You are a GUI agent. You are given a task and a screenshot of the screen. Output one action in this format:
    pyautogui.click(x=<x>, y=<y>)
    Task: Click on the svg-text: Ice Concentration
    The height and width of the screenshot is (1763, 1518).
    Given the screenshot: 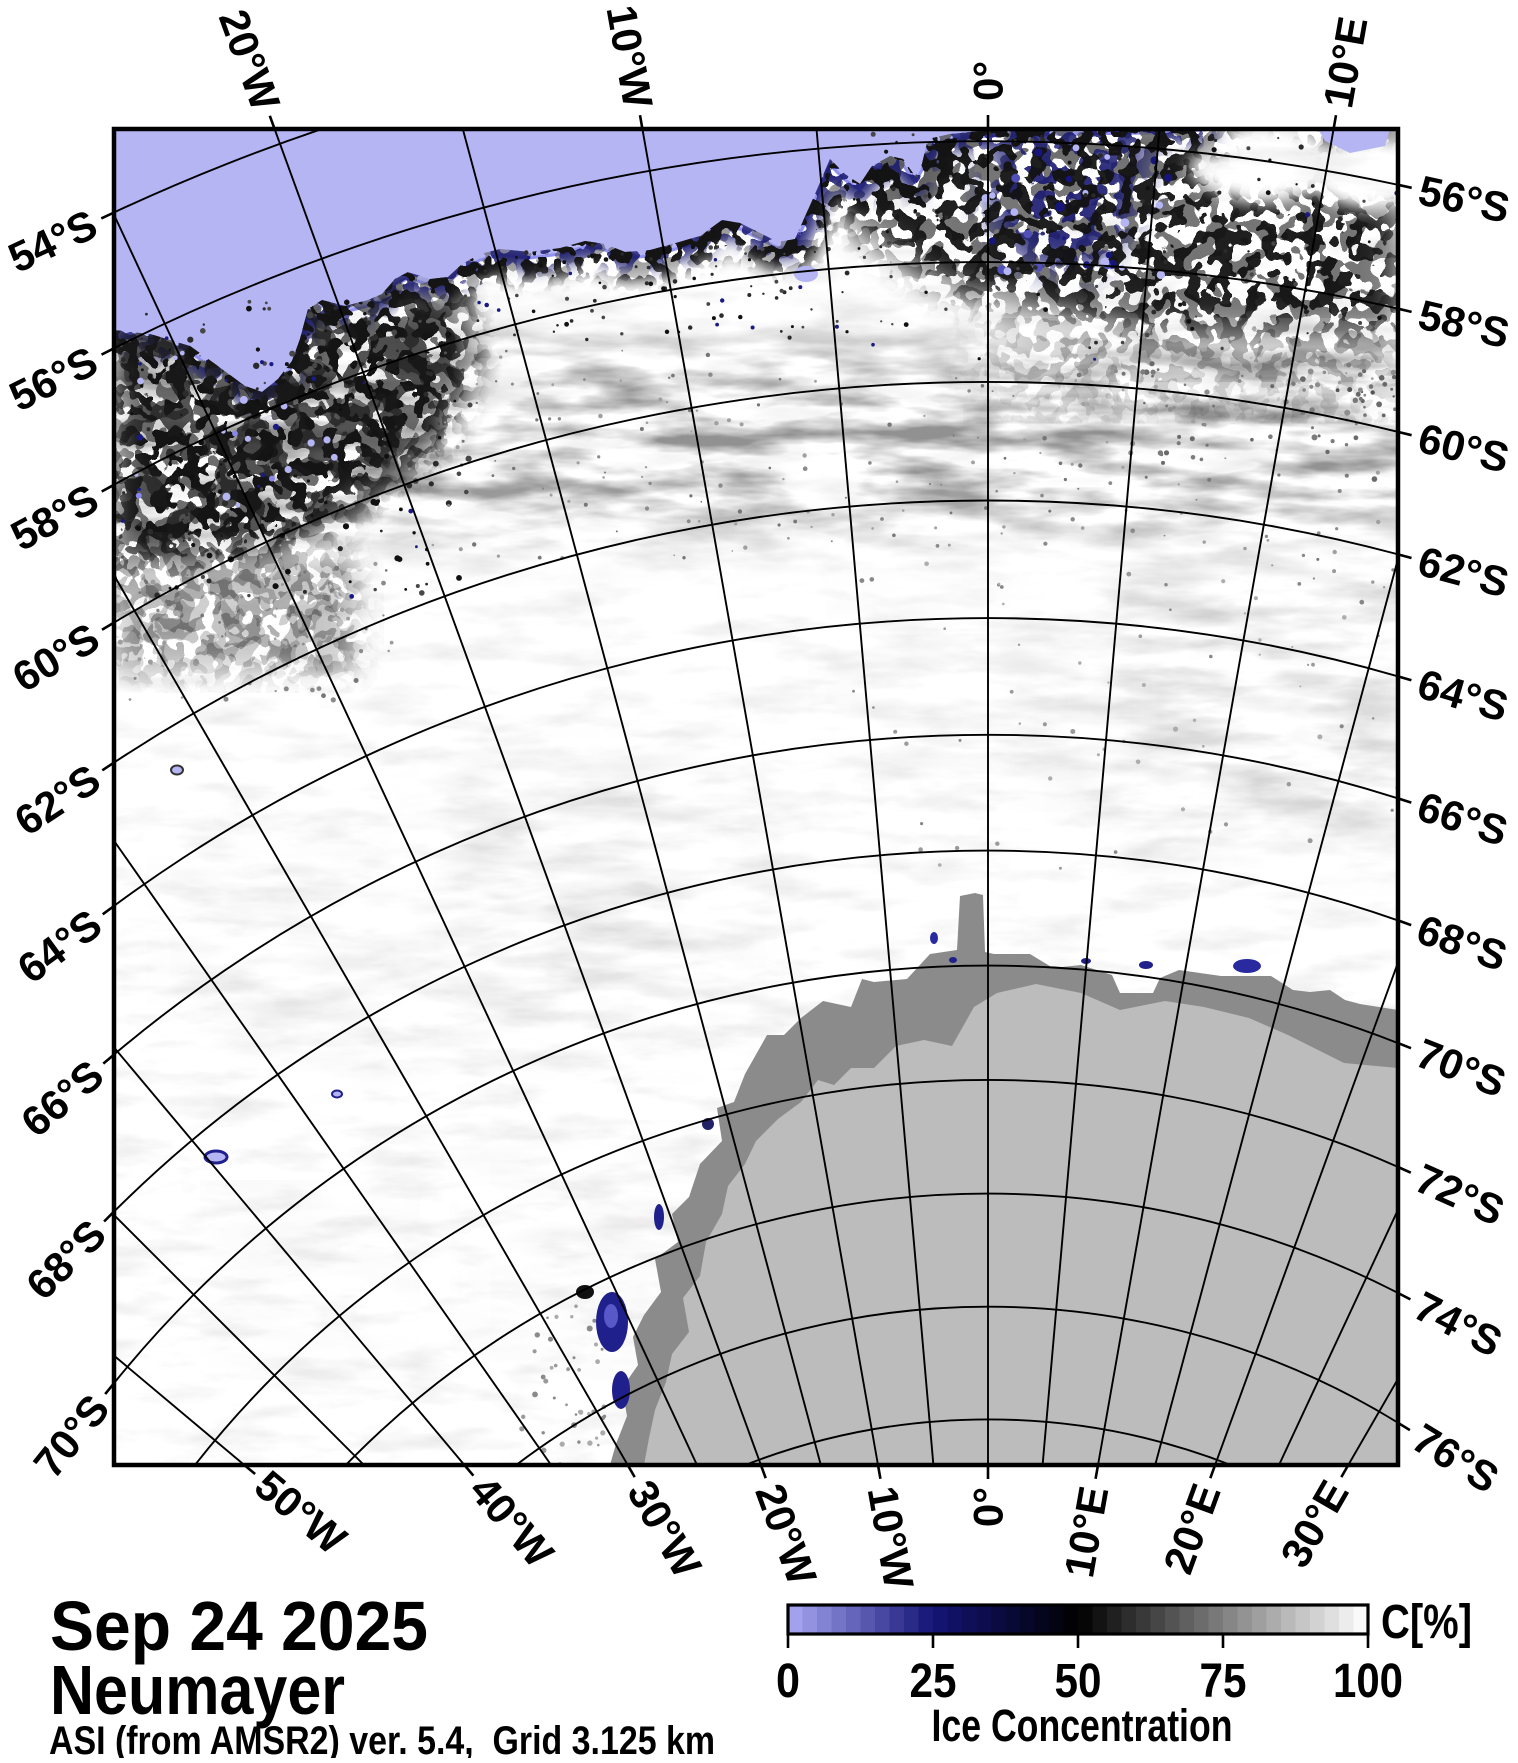 What is the action you would take?
    pyautogui.click(x=1082, y=1725)
    